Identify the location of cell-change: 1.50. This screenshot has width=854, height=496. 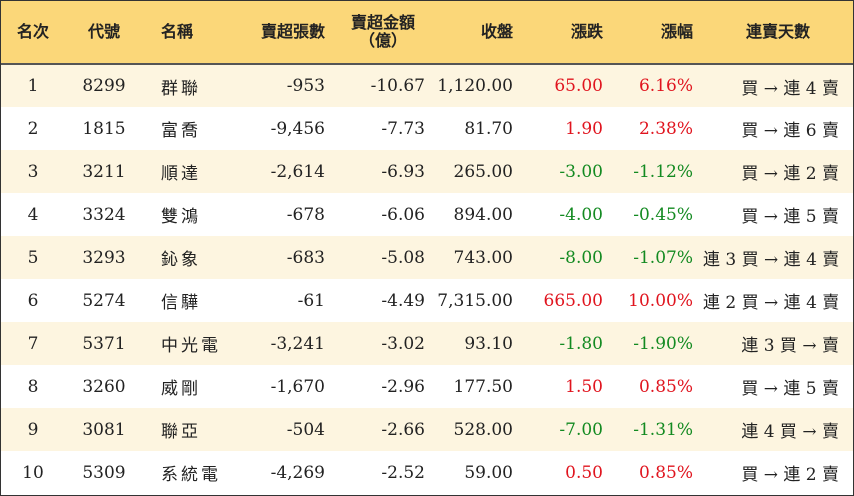
(584, 386).